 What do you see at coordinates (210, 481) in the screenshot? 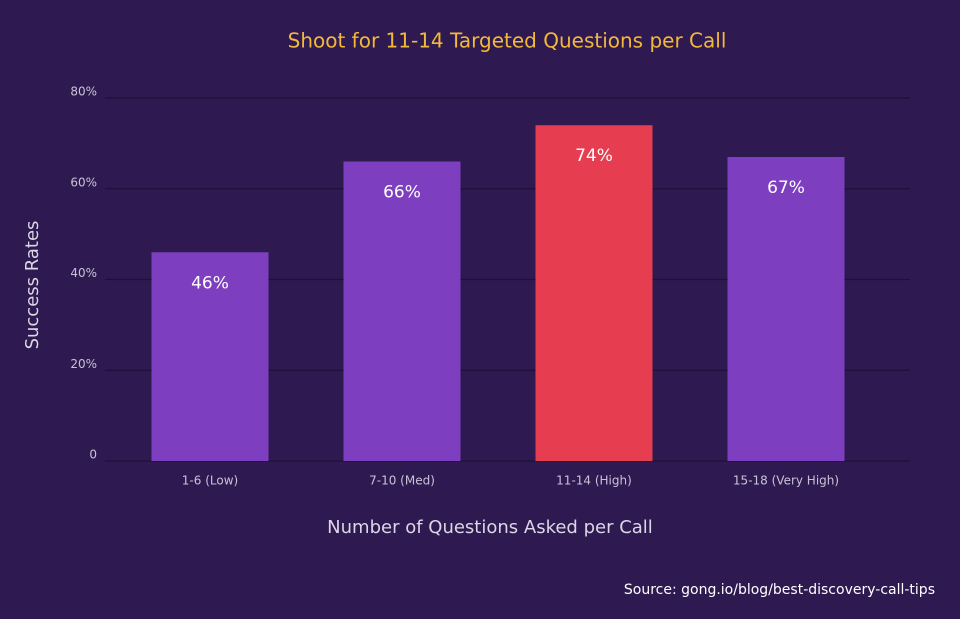
I see `x-tick-label: 1-6 (Low)` at bounding box center [210, 481].